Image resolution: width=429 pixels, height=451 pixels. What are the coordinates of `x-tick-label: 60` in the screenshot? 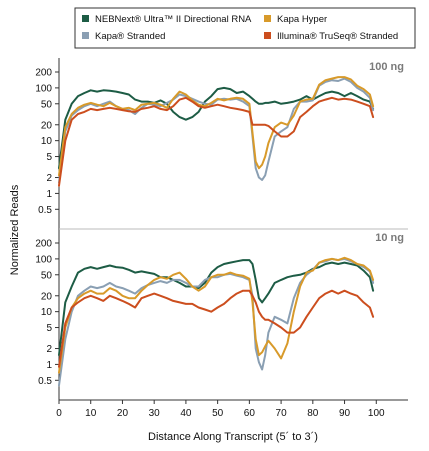 It's located at (250, 413).